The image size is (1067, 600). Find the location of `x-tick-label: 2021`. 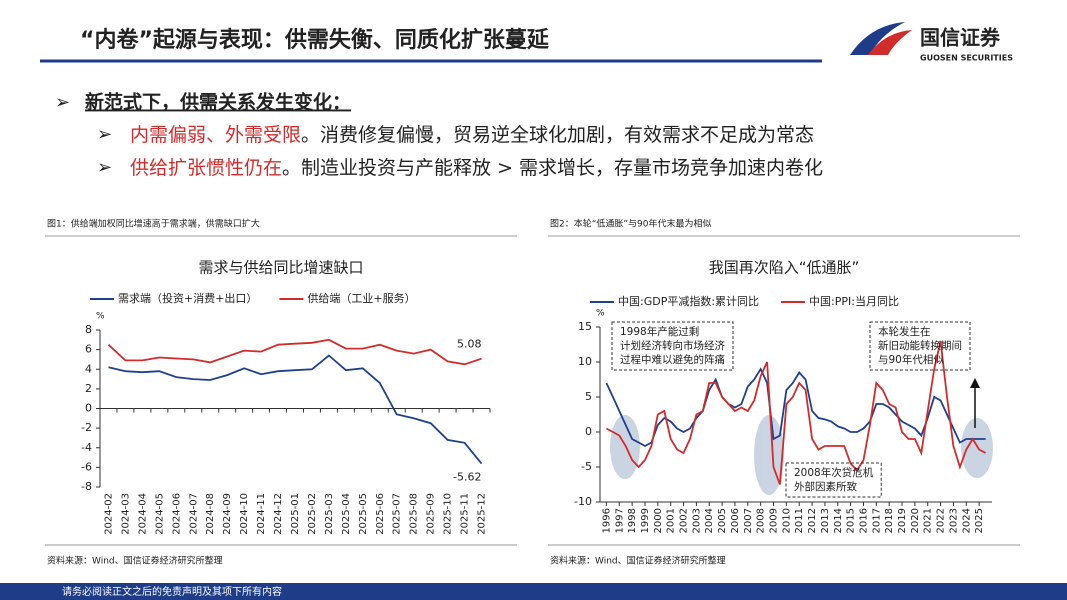

x-tick-label: 2021 is located at coordinates (928, 520).